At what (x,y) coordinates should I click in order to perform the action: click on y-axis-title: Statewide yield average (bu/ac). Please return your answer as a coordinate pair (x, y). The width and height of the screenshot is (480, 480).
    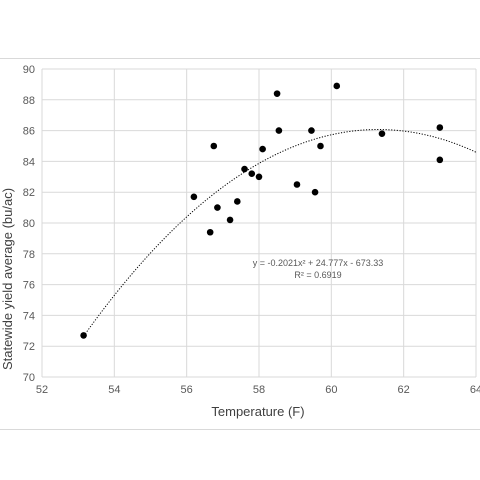
    Looking at the image, I should click on (7, 279).